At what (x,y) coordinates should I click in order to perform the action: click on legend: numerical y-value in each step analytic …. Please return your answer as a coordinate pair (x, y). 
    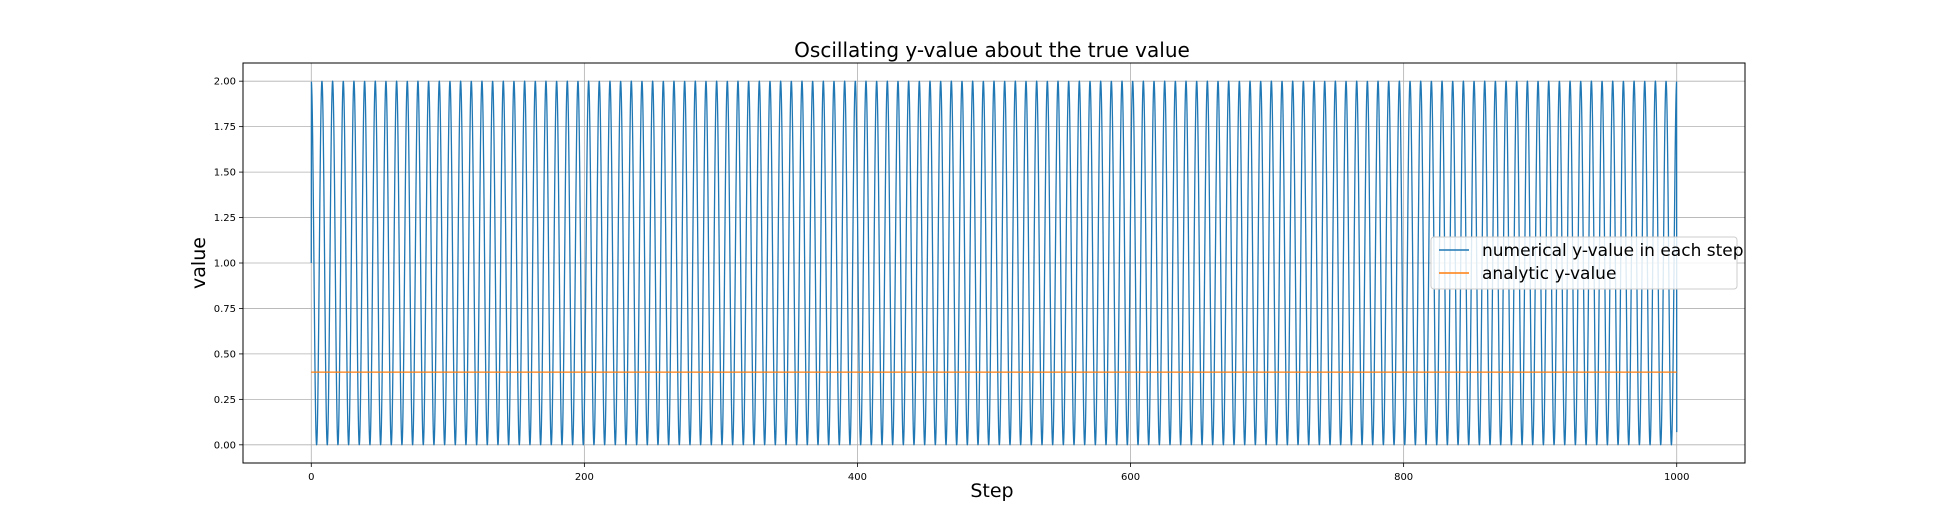
    Looking at the image, I should click on (1587, 263).